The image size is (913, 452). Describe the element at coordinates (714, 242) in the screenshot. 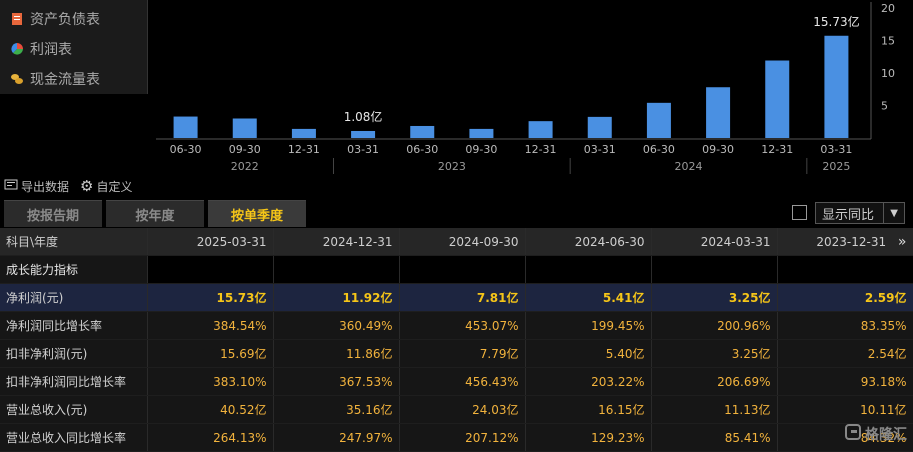

I see `column-header: 2024-03-31` at that location.